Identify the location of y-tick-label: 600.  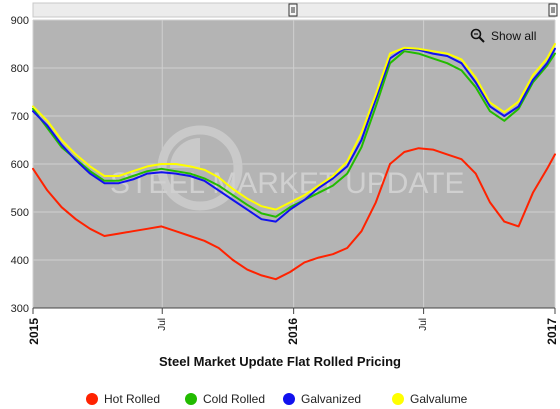
(20, 165).